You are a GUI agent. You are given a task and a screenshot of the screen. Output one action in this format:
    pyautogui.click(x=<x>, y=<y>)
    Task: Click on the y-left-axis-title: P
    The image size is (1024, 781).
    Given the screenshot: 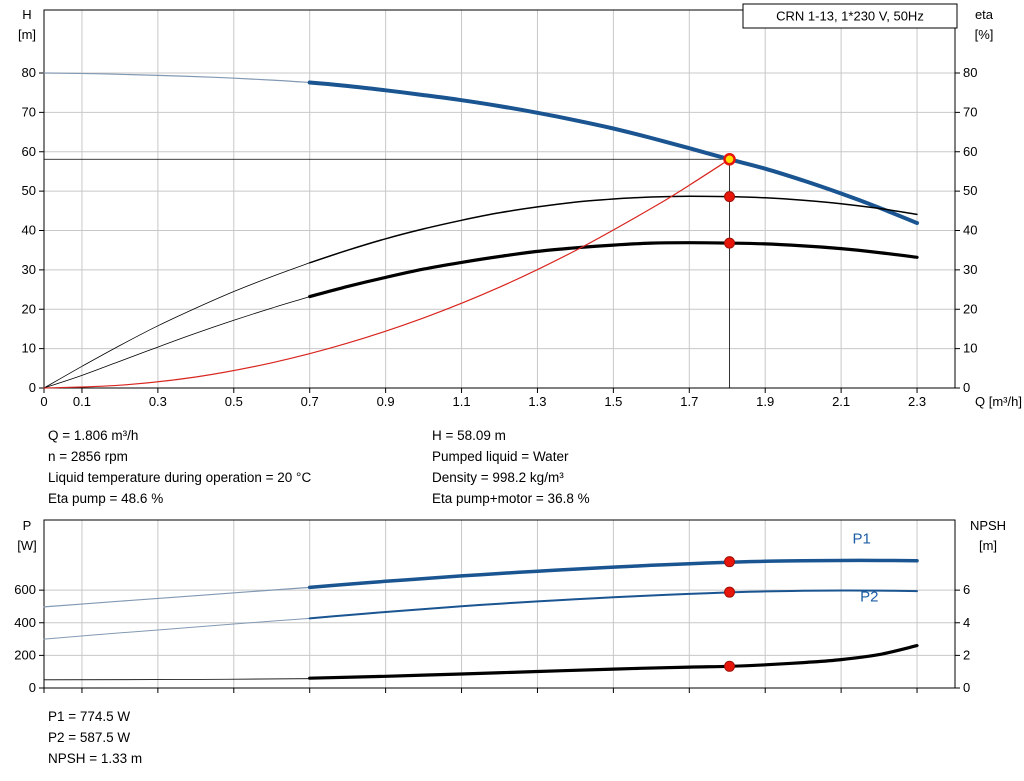 What is the action you would take?
    pyautogui.click(x=27, y=525)
    